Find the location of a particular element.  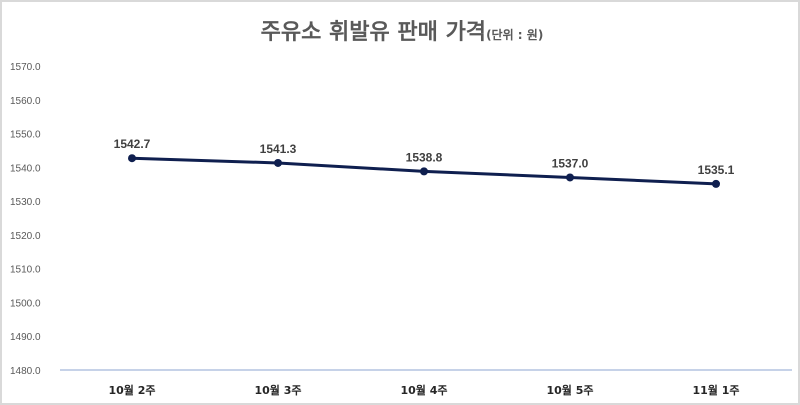

chart-title: 주유소 휘발유 판매 가격(단위 : 원) is located at coordinates (400, 30).